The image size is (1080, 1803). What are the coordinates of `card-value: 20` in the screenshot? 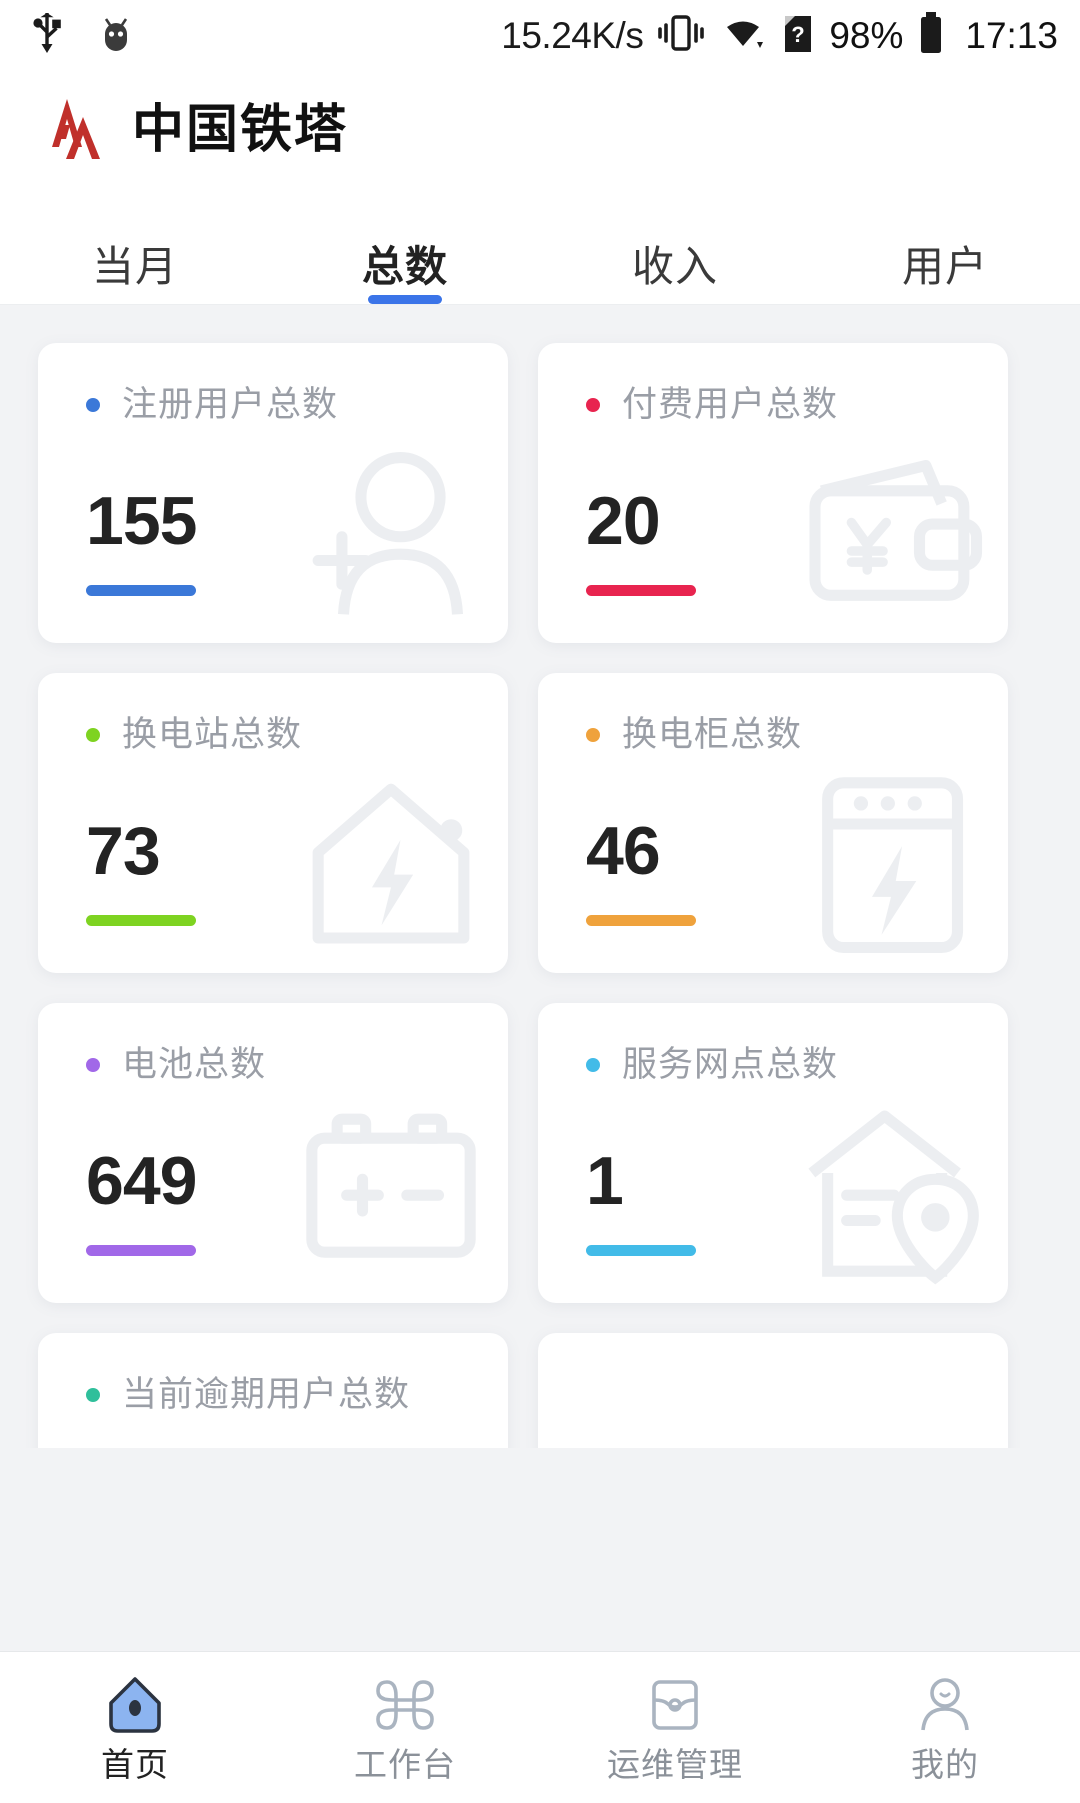 It's located at (623, 521).